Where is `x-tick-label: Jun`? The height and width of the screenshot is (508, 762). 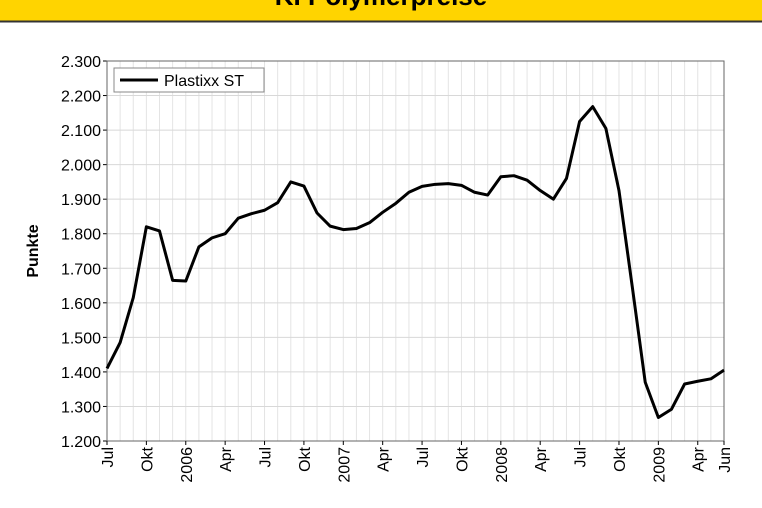 x-tick-label: Jun is located at coordinates (725, 460).